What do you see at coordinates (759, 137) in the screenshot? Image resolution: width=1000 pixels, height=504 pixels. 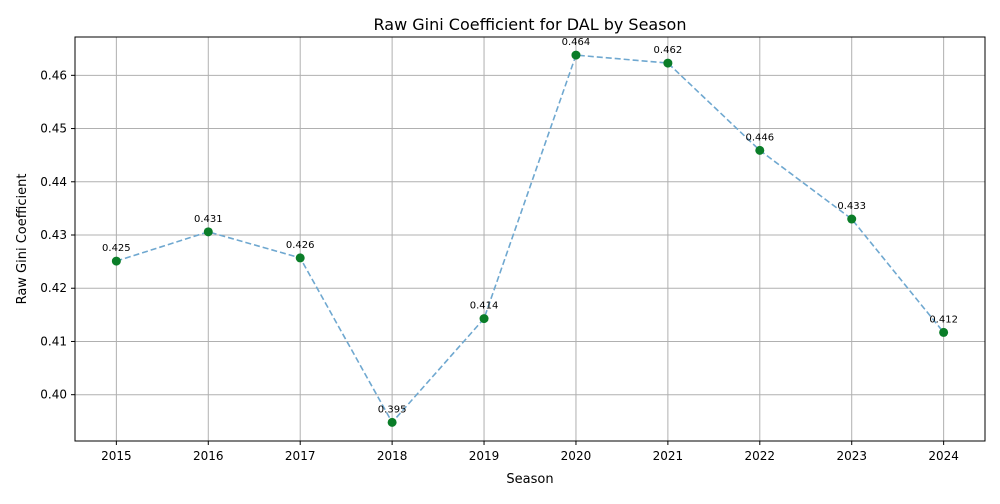 I see `data-label: 0.446` at bounding box center [759, 137].